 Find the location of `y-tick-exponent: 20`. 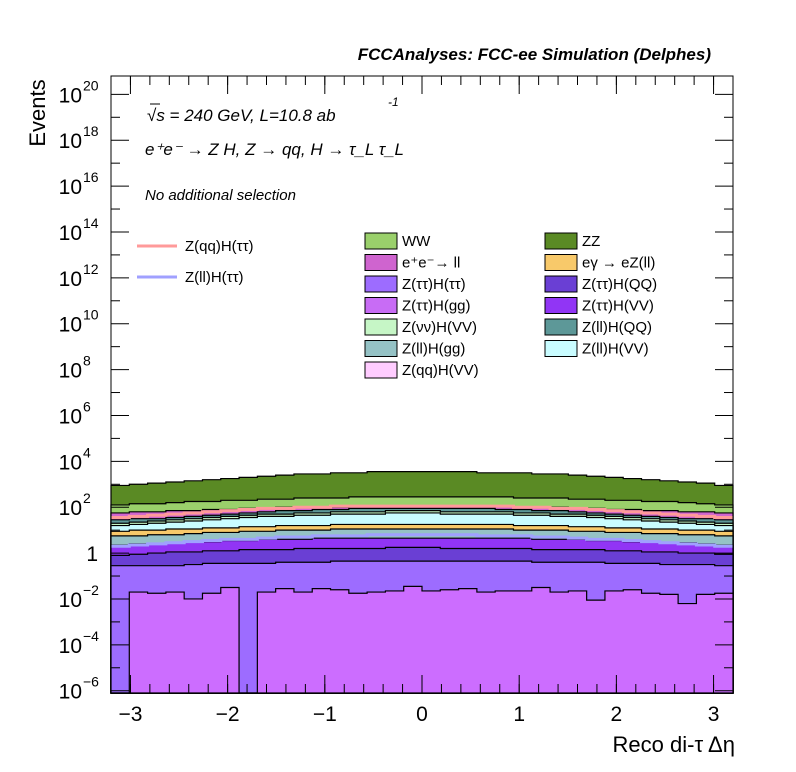

y-tick-exponent: 20 is located at coordinates (91, 85).